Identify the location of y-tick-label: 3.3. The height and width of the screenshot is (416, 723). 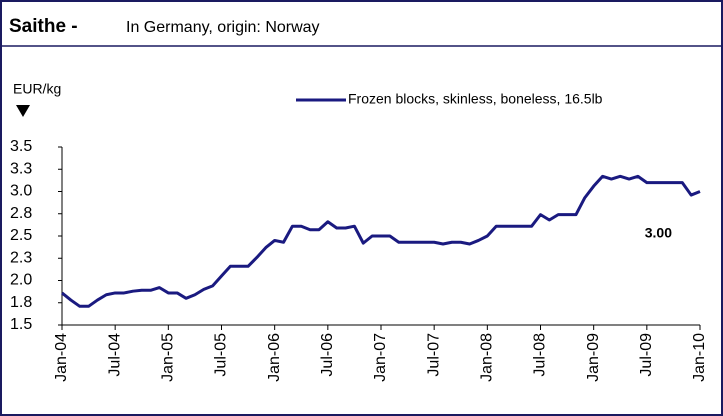
(21, 168).